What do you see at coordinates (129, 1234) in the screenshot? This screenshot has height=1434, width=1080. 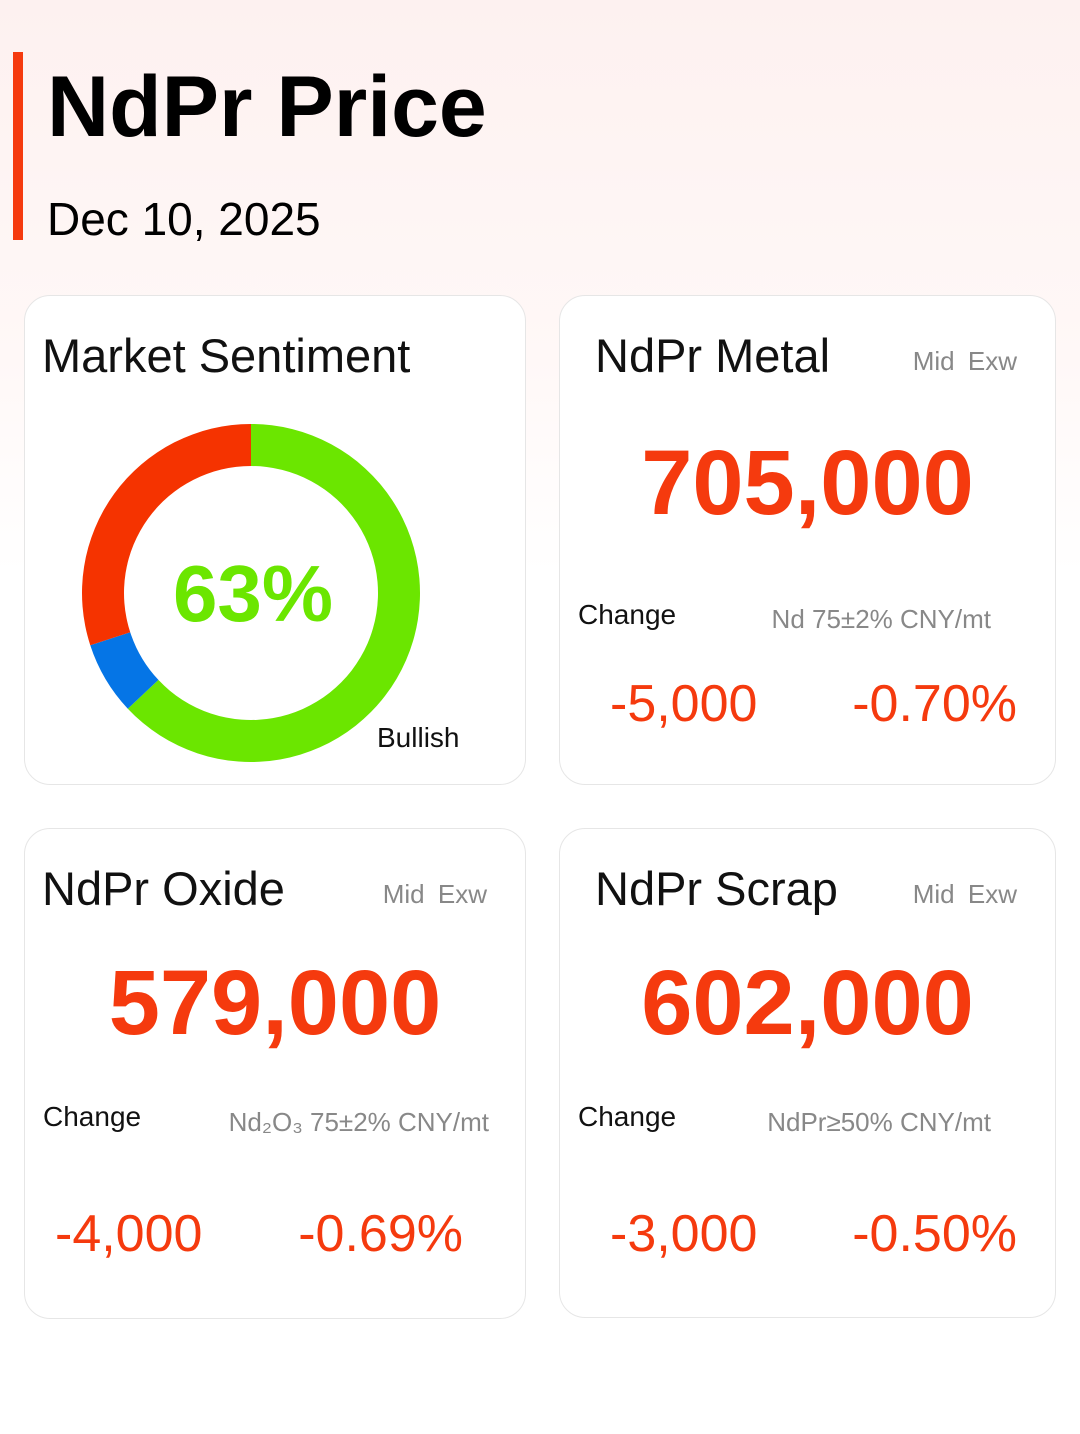 I see `change-value: -4,000` at bounding box center [129, 1234].